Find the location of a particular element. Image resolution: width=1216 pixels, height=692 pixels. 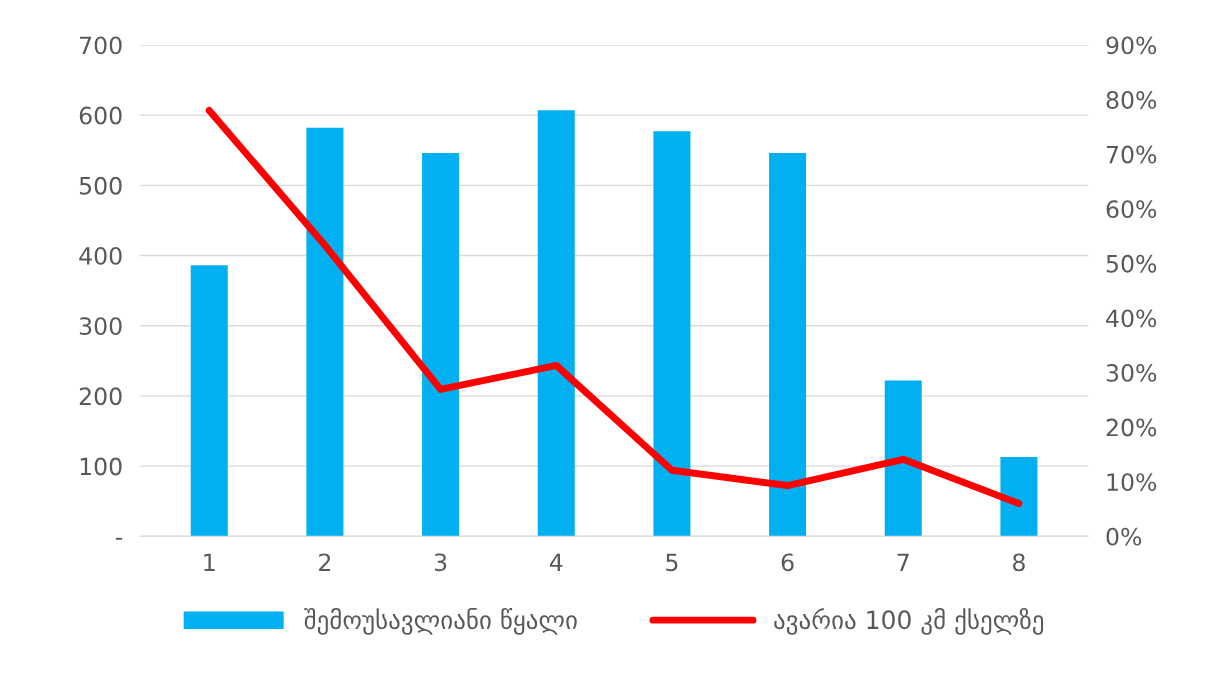

x-tick-label: 7 is located at coordinates (903, 562).